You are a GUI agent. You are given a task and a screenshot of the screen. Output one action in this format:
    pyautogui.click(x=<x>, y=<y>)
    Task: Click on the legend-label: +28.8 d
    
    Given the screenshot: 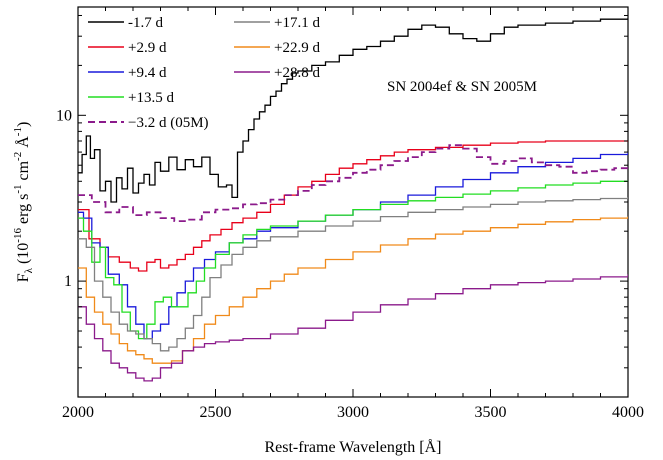 What is the action you would take?
    pyautogui.click(x=297, y=73)
    